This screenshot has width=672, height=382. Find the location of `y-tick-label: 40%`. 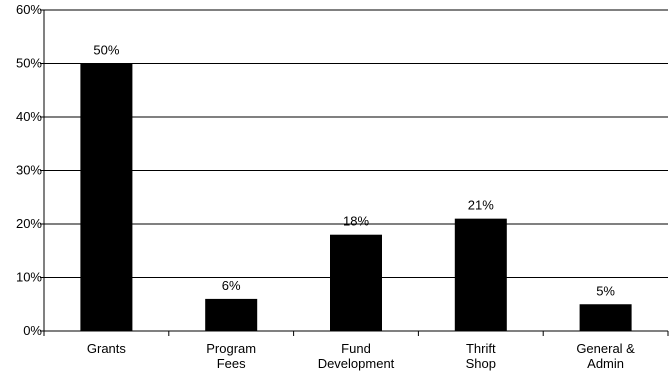

y-tick-label: 40% is located at coordinates (29, 116).